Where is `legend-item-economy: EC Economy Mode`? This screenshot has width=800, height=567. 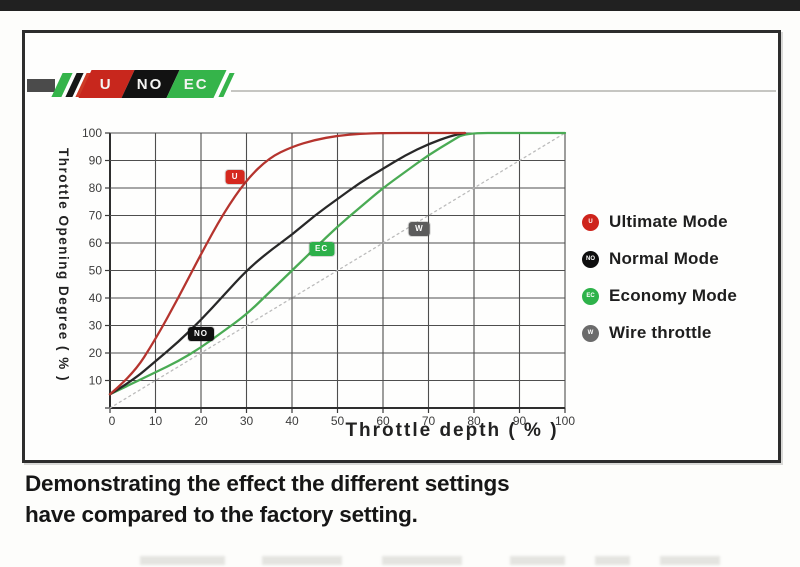 legend-item-economy: EC Economy Mode is located at coordinates (677, 296).